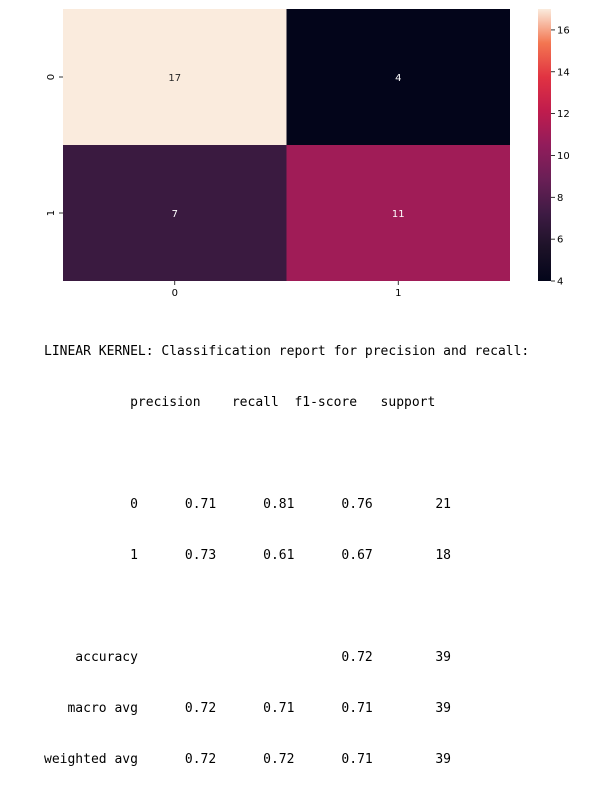 The width and height of the screenshot is (594, 785). Describe the element at coordinates (54, 145) in the screenshot. I see `y-axis-ticks: 01` at that location.